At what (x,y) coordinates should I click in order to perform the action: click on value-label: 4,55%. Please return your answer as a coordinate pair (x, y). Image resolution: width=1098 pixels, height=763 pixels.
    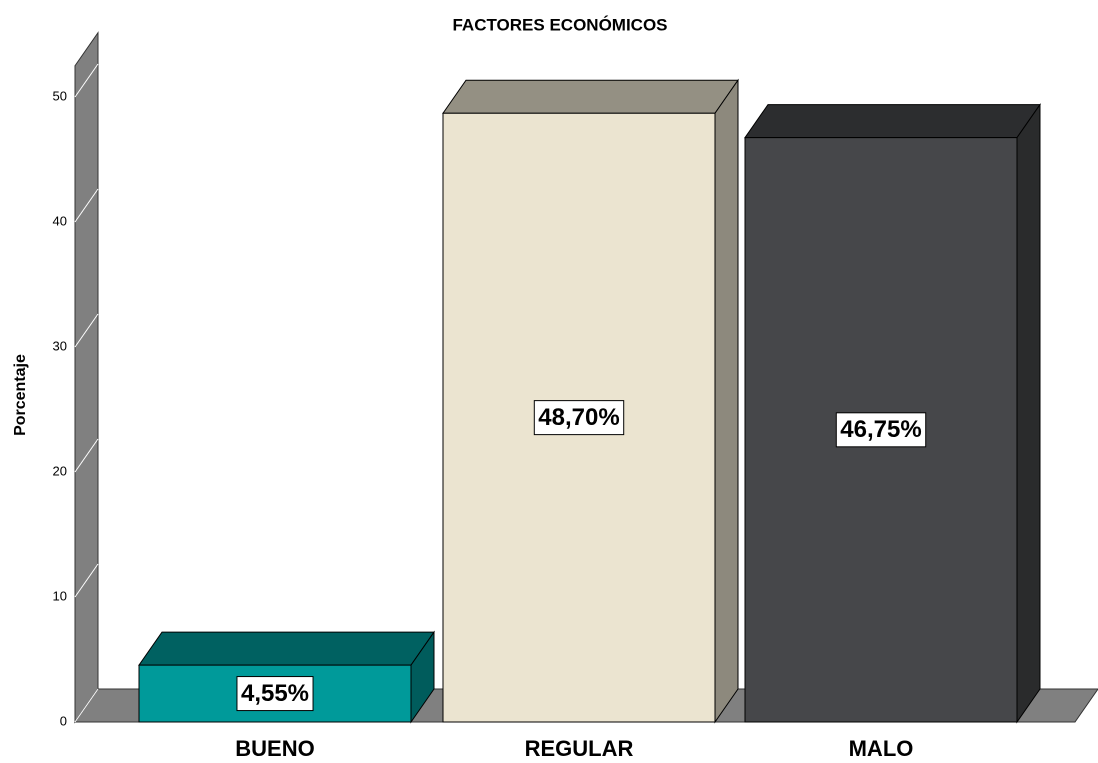
    Looking at the image, I should click on (275, 693).